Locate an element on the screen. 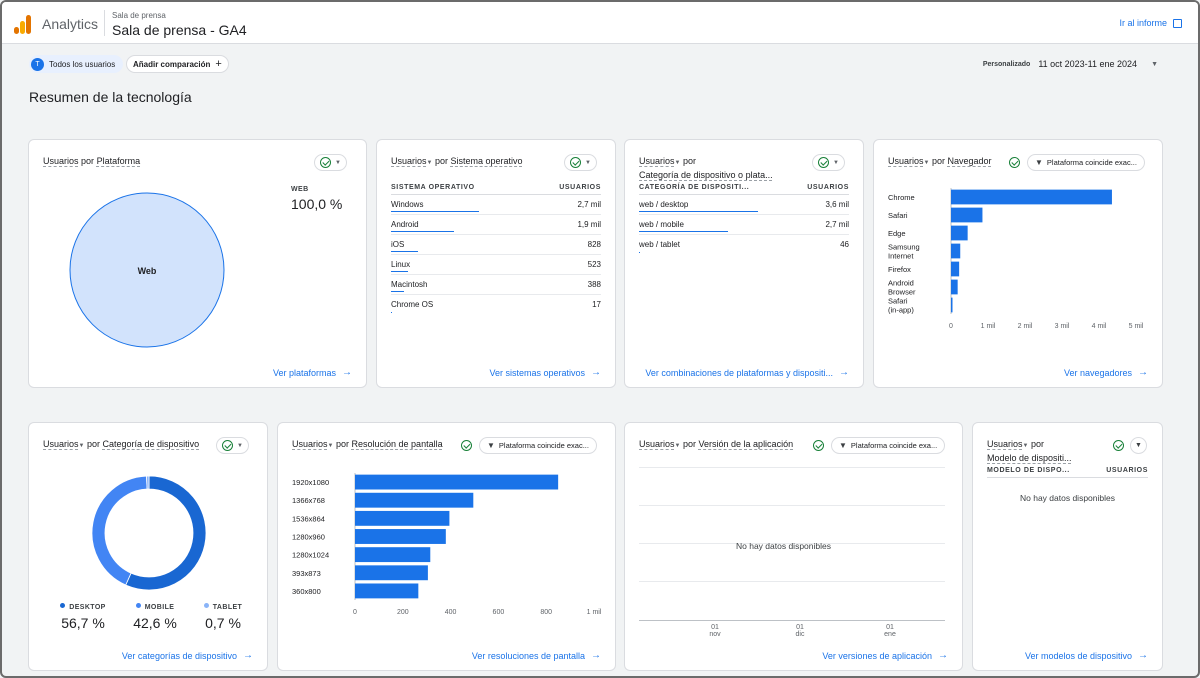 The width and height of the screenshot is (1200, 678). segment-avatar: T is located at coordinates (37, 64).